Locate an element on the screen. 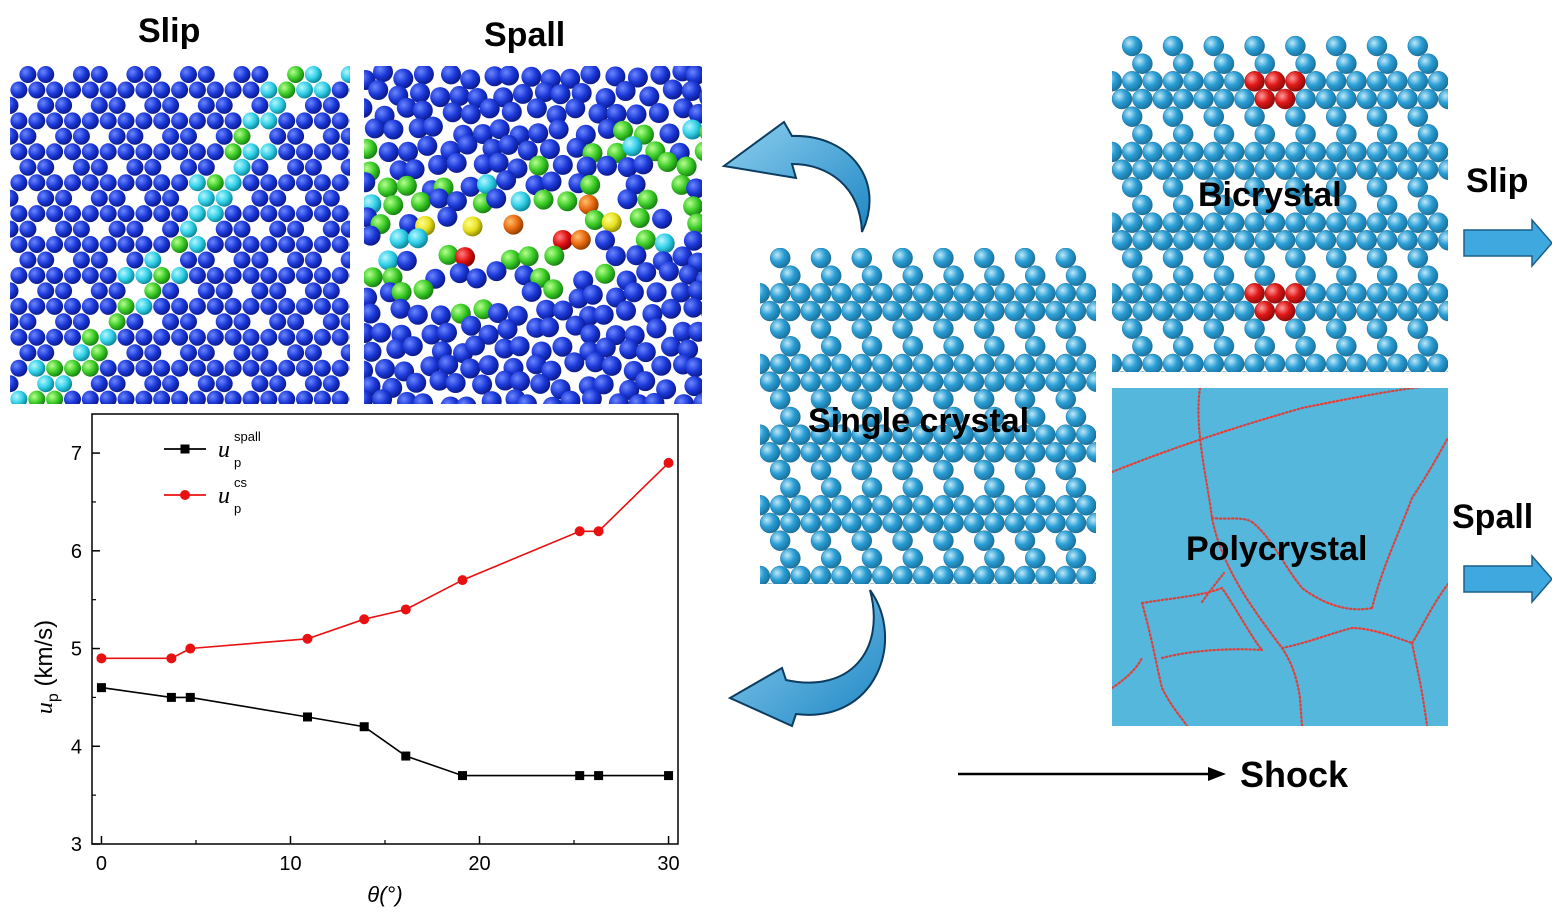  legend-label: ucs p is located at coordinates (233, 495).